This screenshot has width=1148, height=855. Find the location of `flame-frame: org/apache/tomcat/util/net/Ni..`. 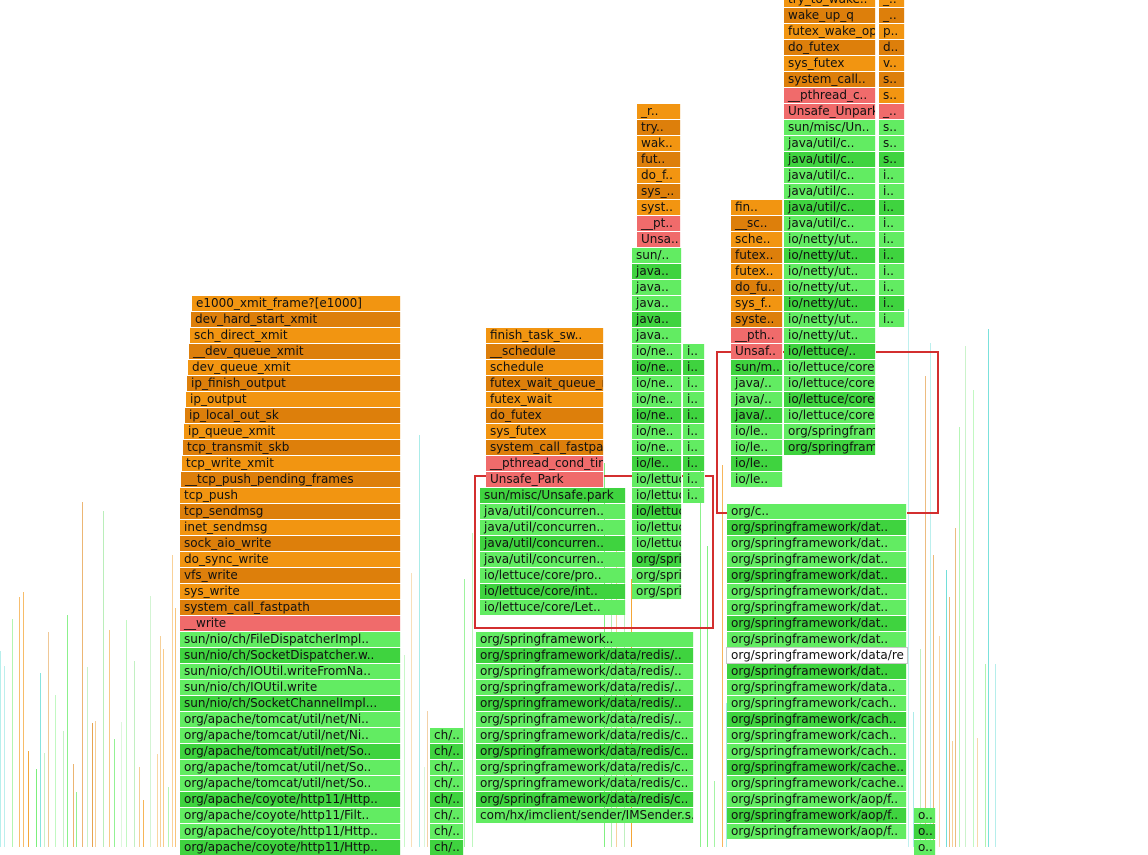

flame-frame: org/apache/tomcat/util/net/Ni.. is located at coordinates (290, 735).